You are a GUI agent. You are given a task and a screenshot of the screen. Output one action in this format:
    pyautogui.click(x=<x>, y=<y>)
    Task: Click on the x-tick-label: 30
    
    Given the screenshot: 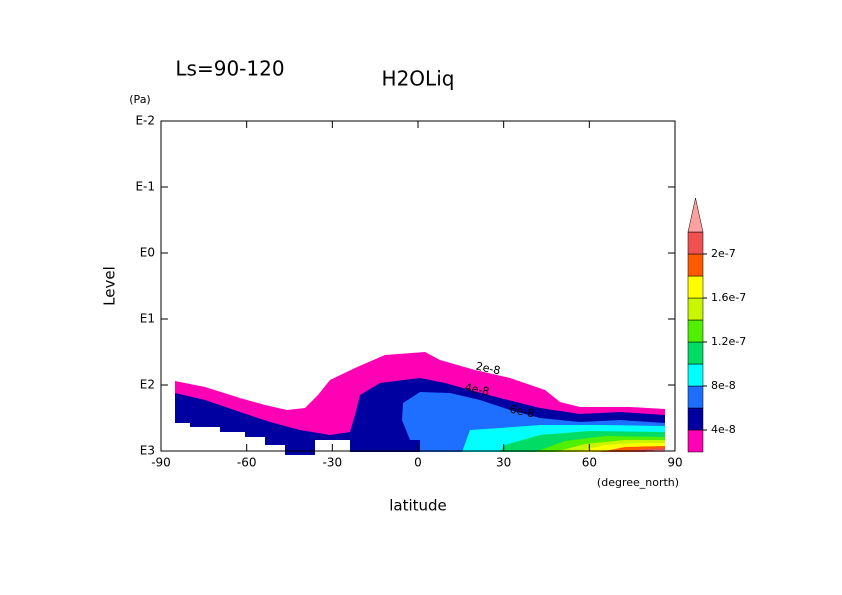 What is the action you would take?
    pyautogui.click(x=503, y=463)
    